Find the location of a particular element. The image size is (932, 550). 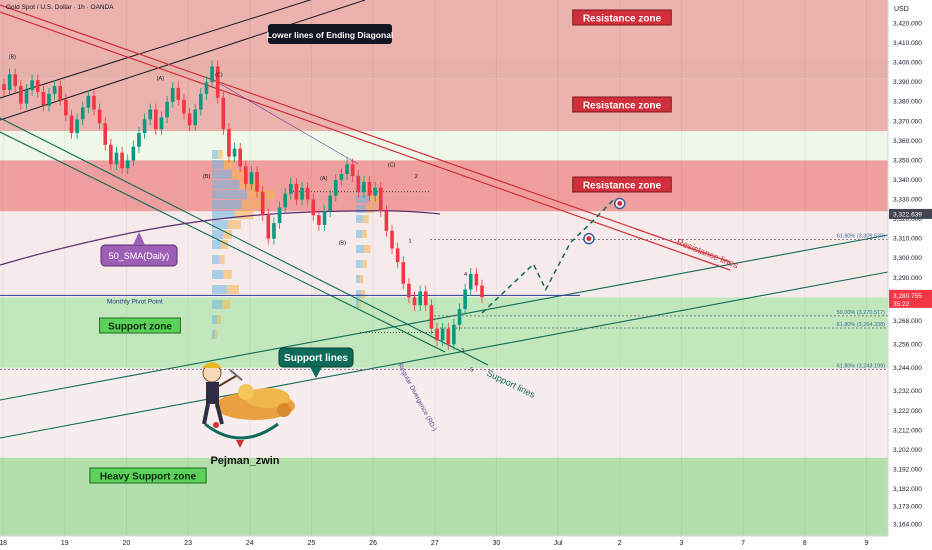

target-icon-dot is located at coordinates (620, 203).